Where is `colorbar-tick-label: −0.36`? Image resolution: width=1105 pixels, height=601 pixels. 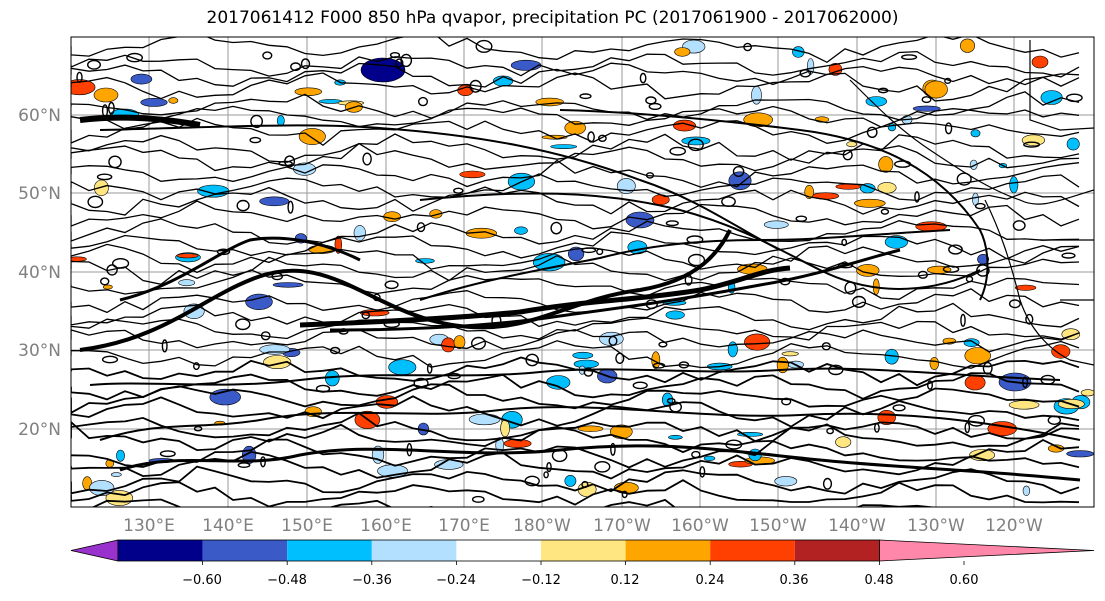 colorbar-tick-label: −0.36 is located at coordinates (372, 580).